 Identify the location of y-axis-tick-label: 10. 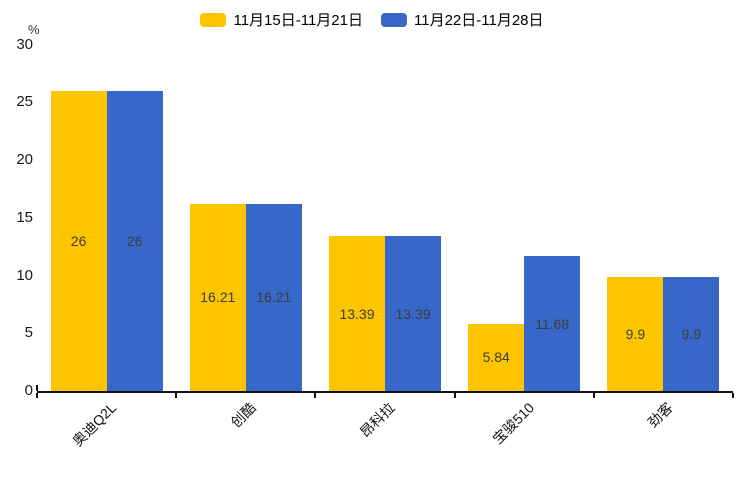
(24, 275).